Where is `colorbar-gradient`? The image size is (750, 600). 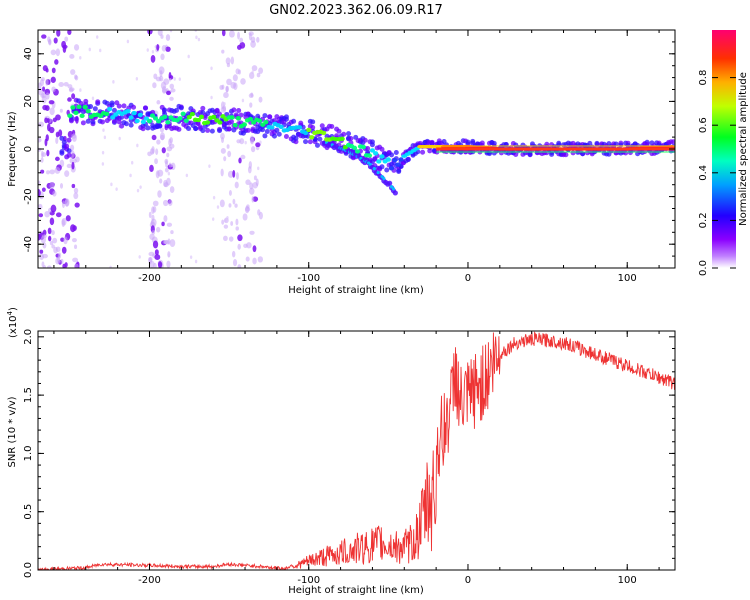
colorbar-gradient is located at coordinates (724, 149).